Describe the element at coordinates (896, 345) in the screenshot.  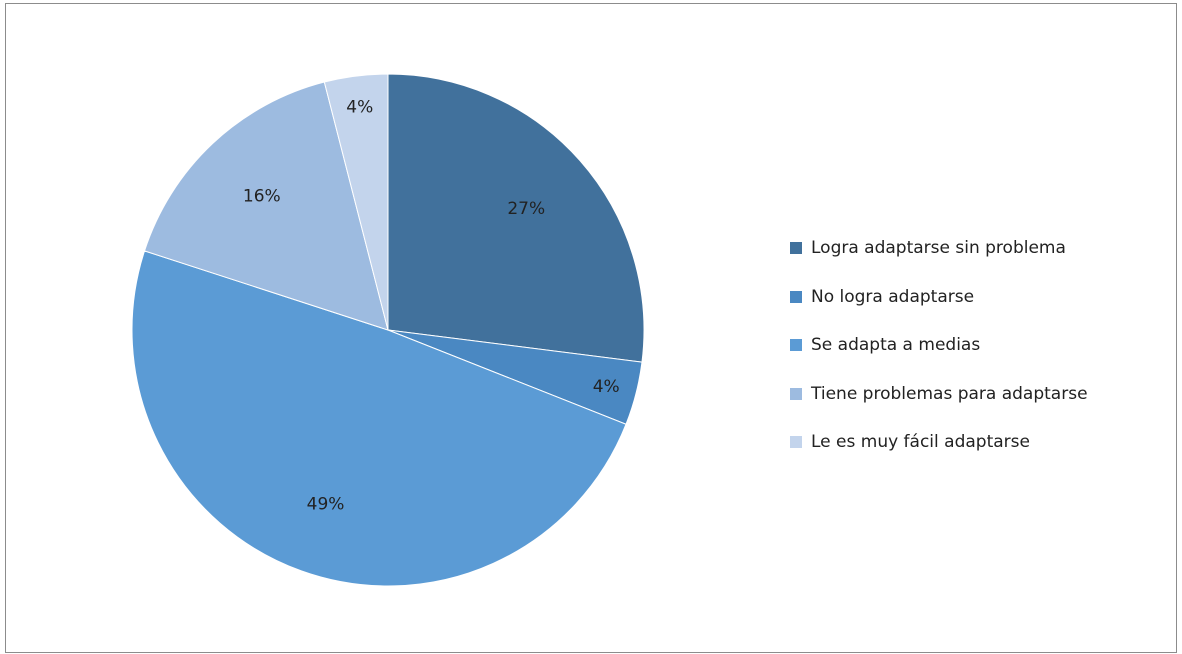
I see `legend-label: Se adapta a medias` at that location.